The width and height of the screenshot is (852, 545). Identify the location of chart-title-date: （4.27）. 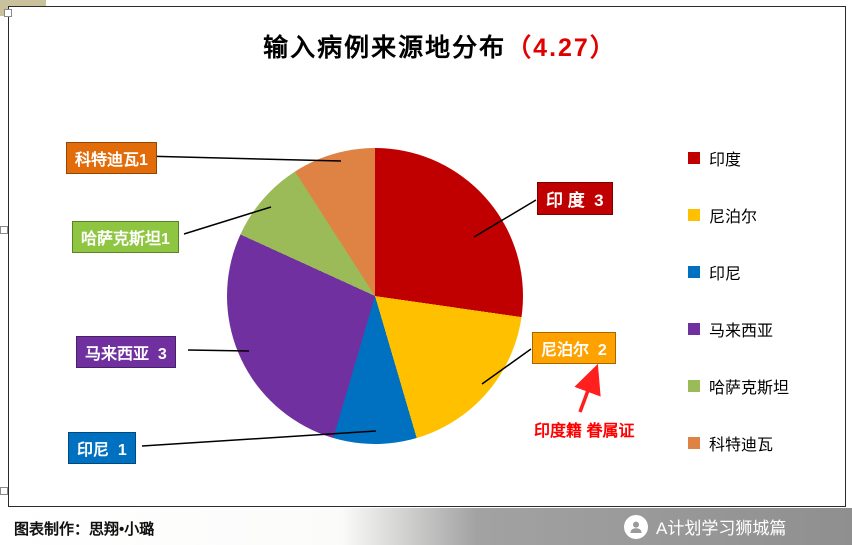
(561, 48).